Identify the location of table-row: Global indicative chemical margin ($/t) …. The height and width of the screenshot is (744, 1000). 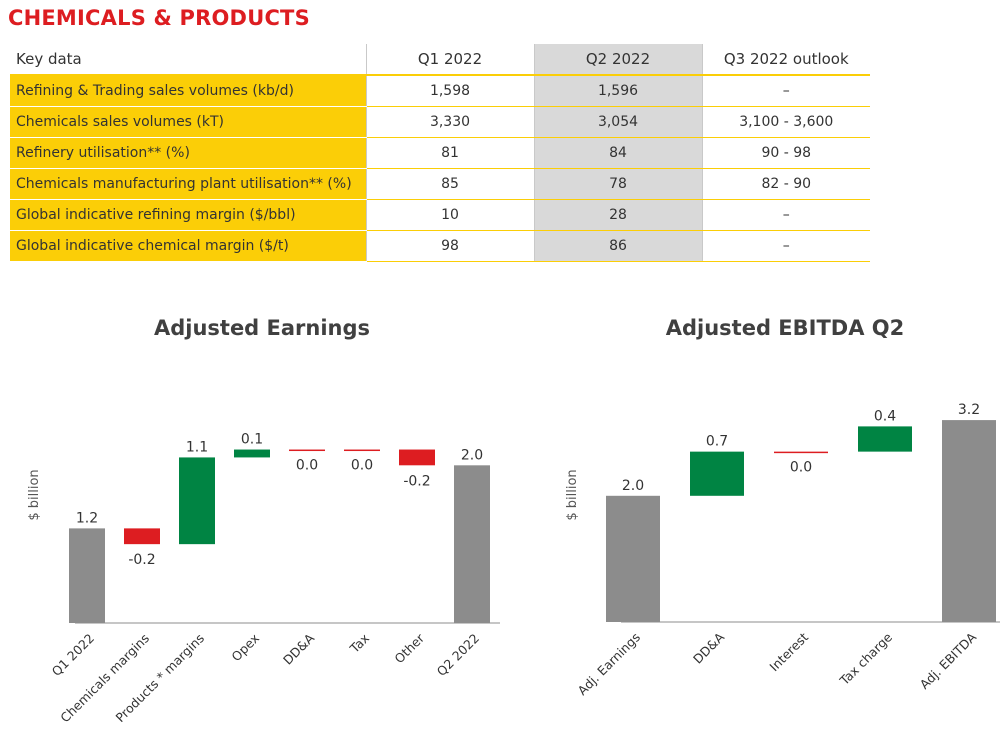
(440, 246).